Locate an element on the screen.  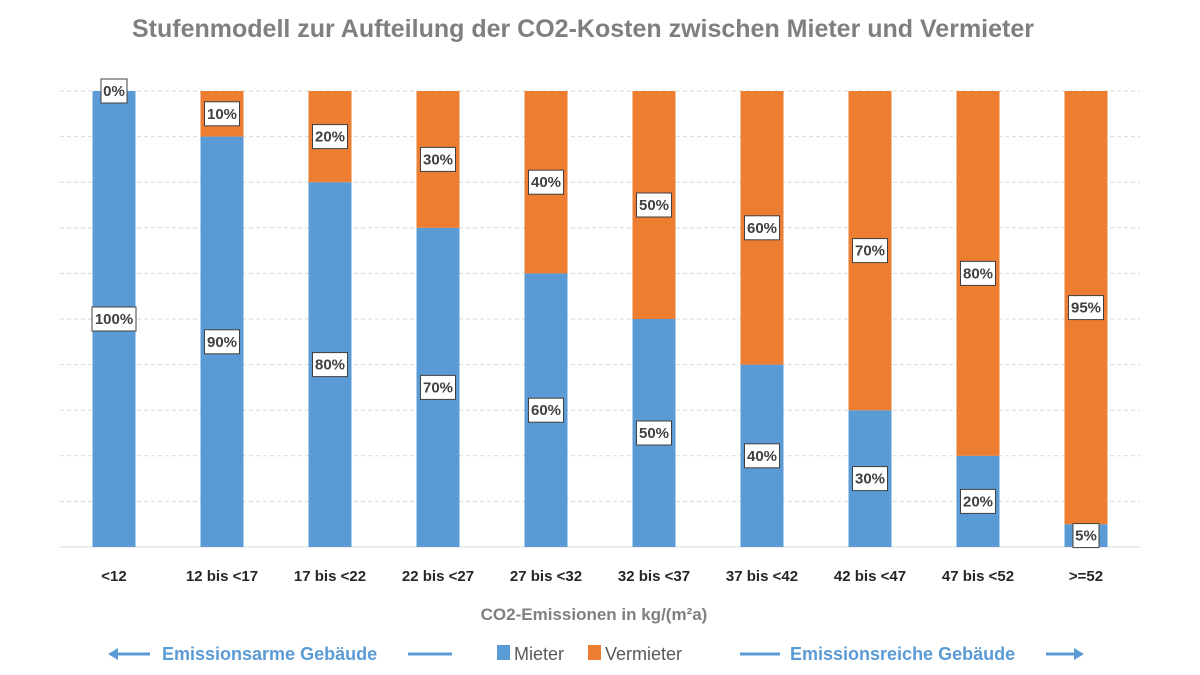
data-label: 5% is located at coordinates (1086, 536).